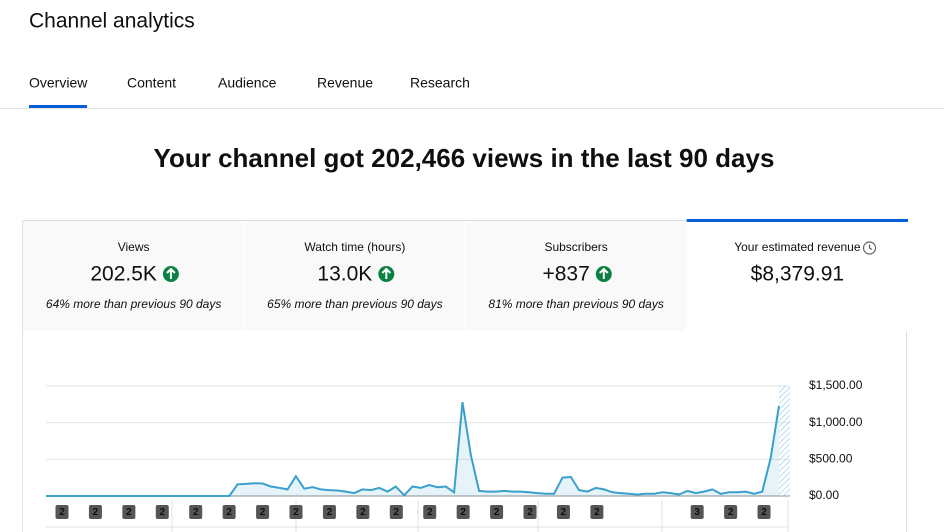  What do you see at coordinates (836, 385) in the screenshot?
I see `y-tick-label: $1,500.00` at bounding box center [836, 385].